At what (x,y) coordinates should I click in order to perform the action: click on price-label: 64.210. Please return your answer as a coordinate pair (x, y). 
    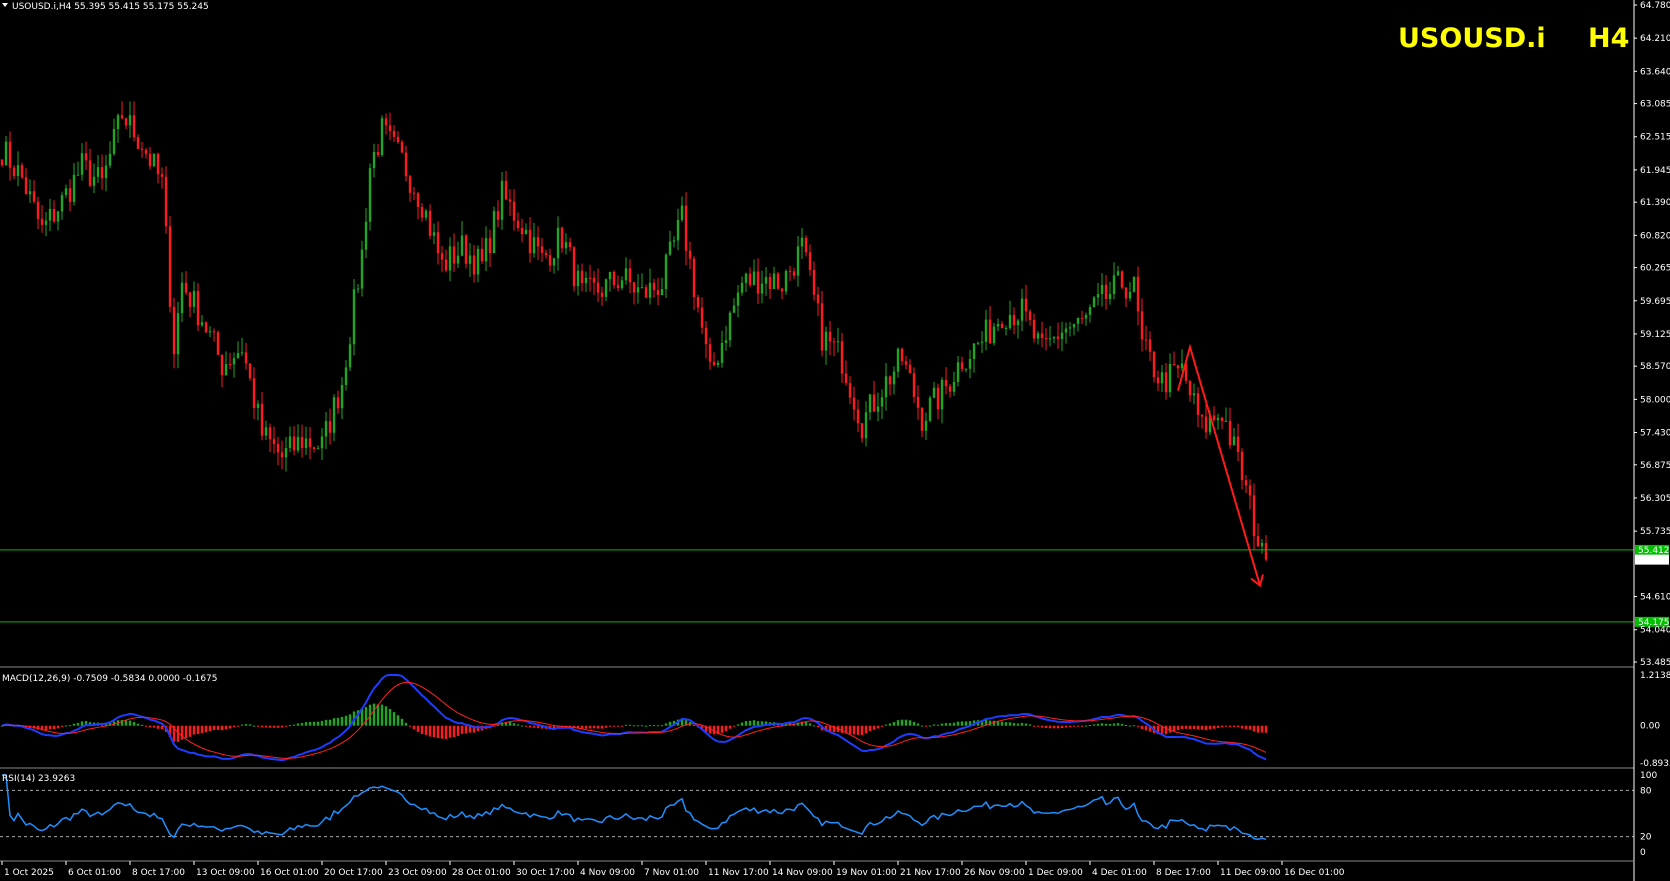
    Looking at the image, I should click on (1655, 39).